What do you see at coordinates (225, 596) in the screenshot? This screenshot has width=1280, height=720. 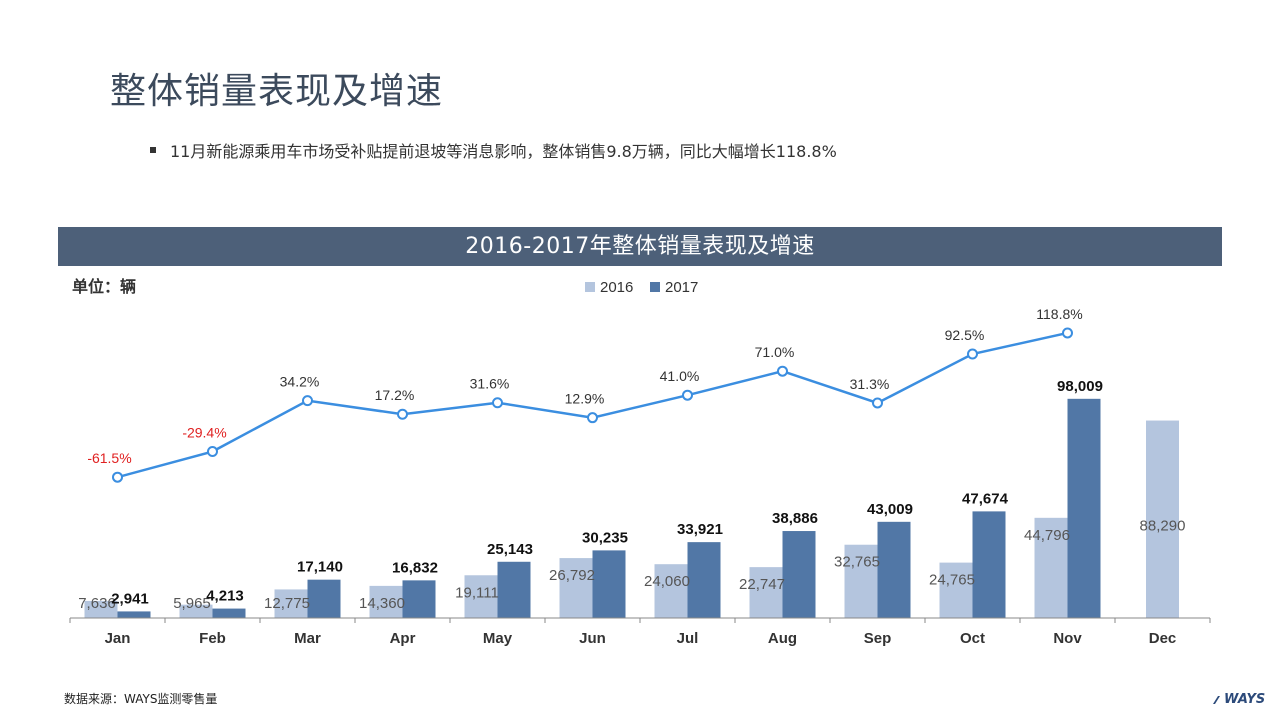 I see `data-label-2017-feb: 4,213` at bounding box center [225, 596].